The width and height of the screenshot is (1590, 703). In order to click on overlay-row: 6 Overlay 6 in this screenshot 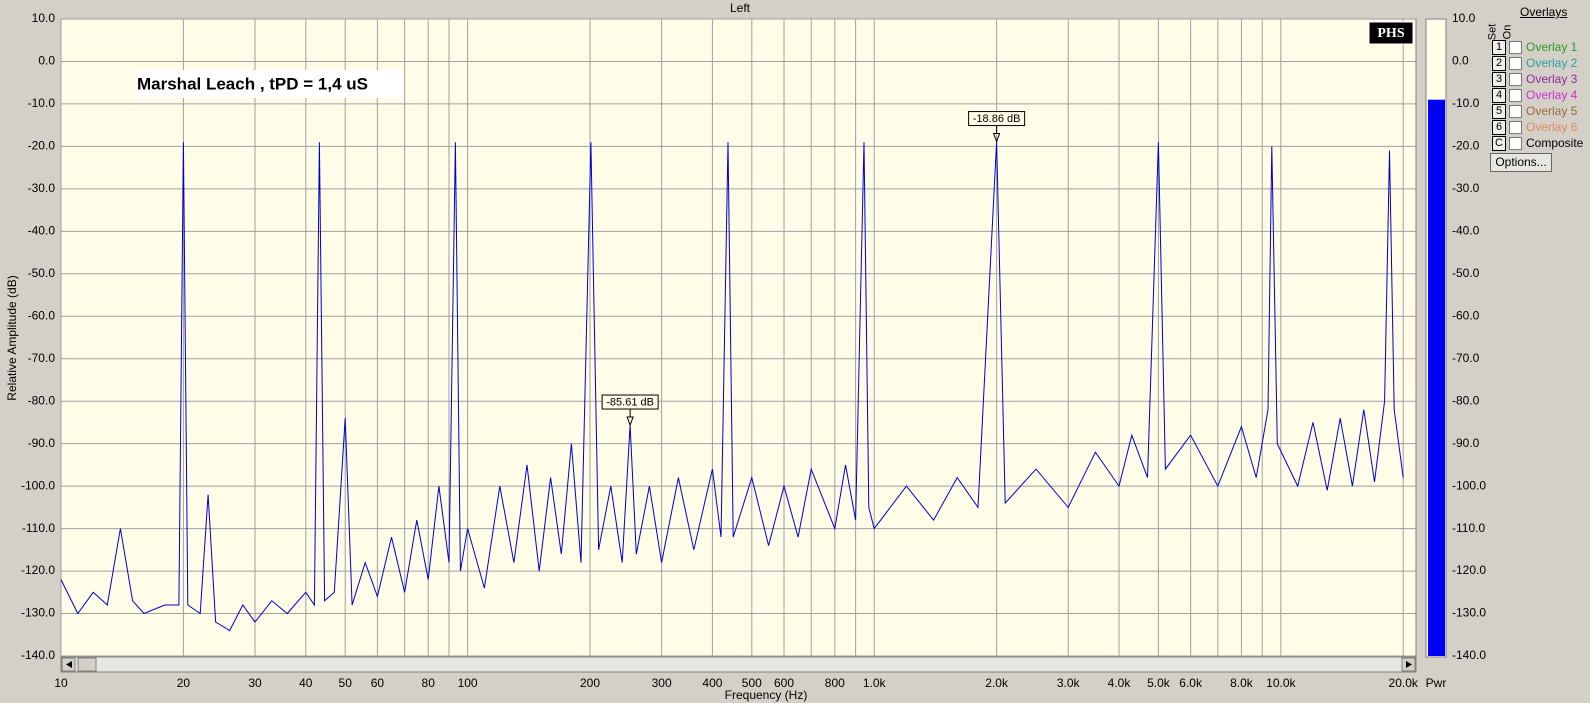, I will do `click(1534, 127)`.